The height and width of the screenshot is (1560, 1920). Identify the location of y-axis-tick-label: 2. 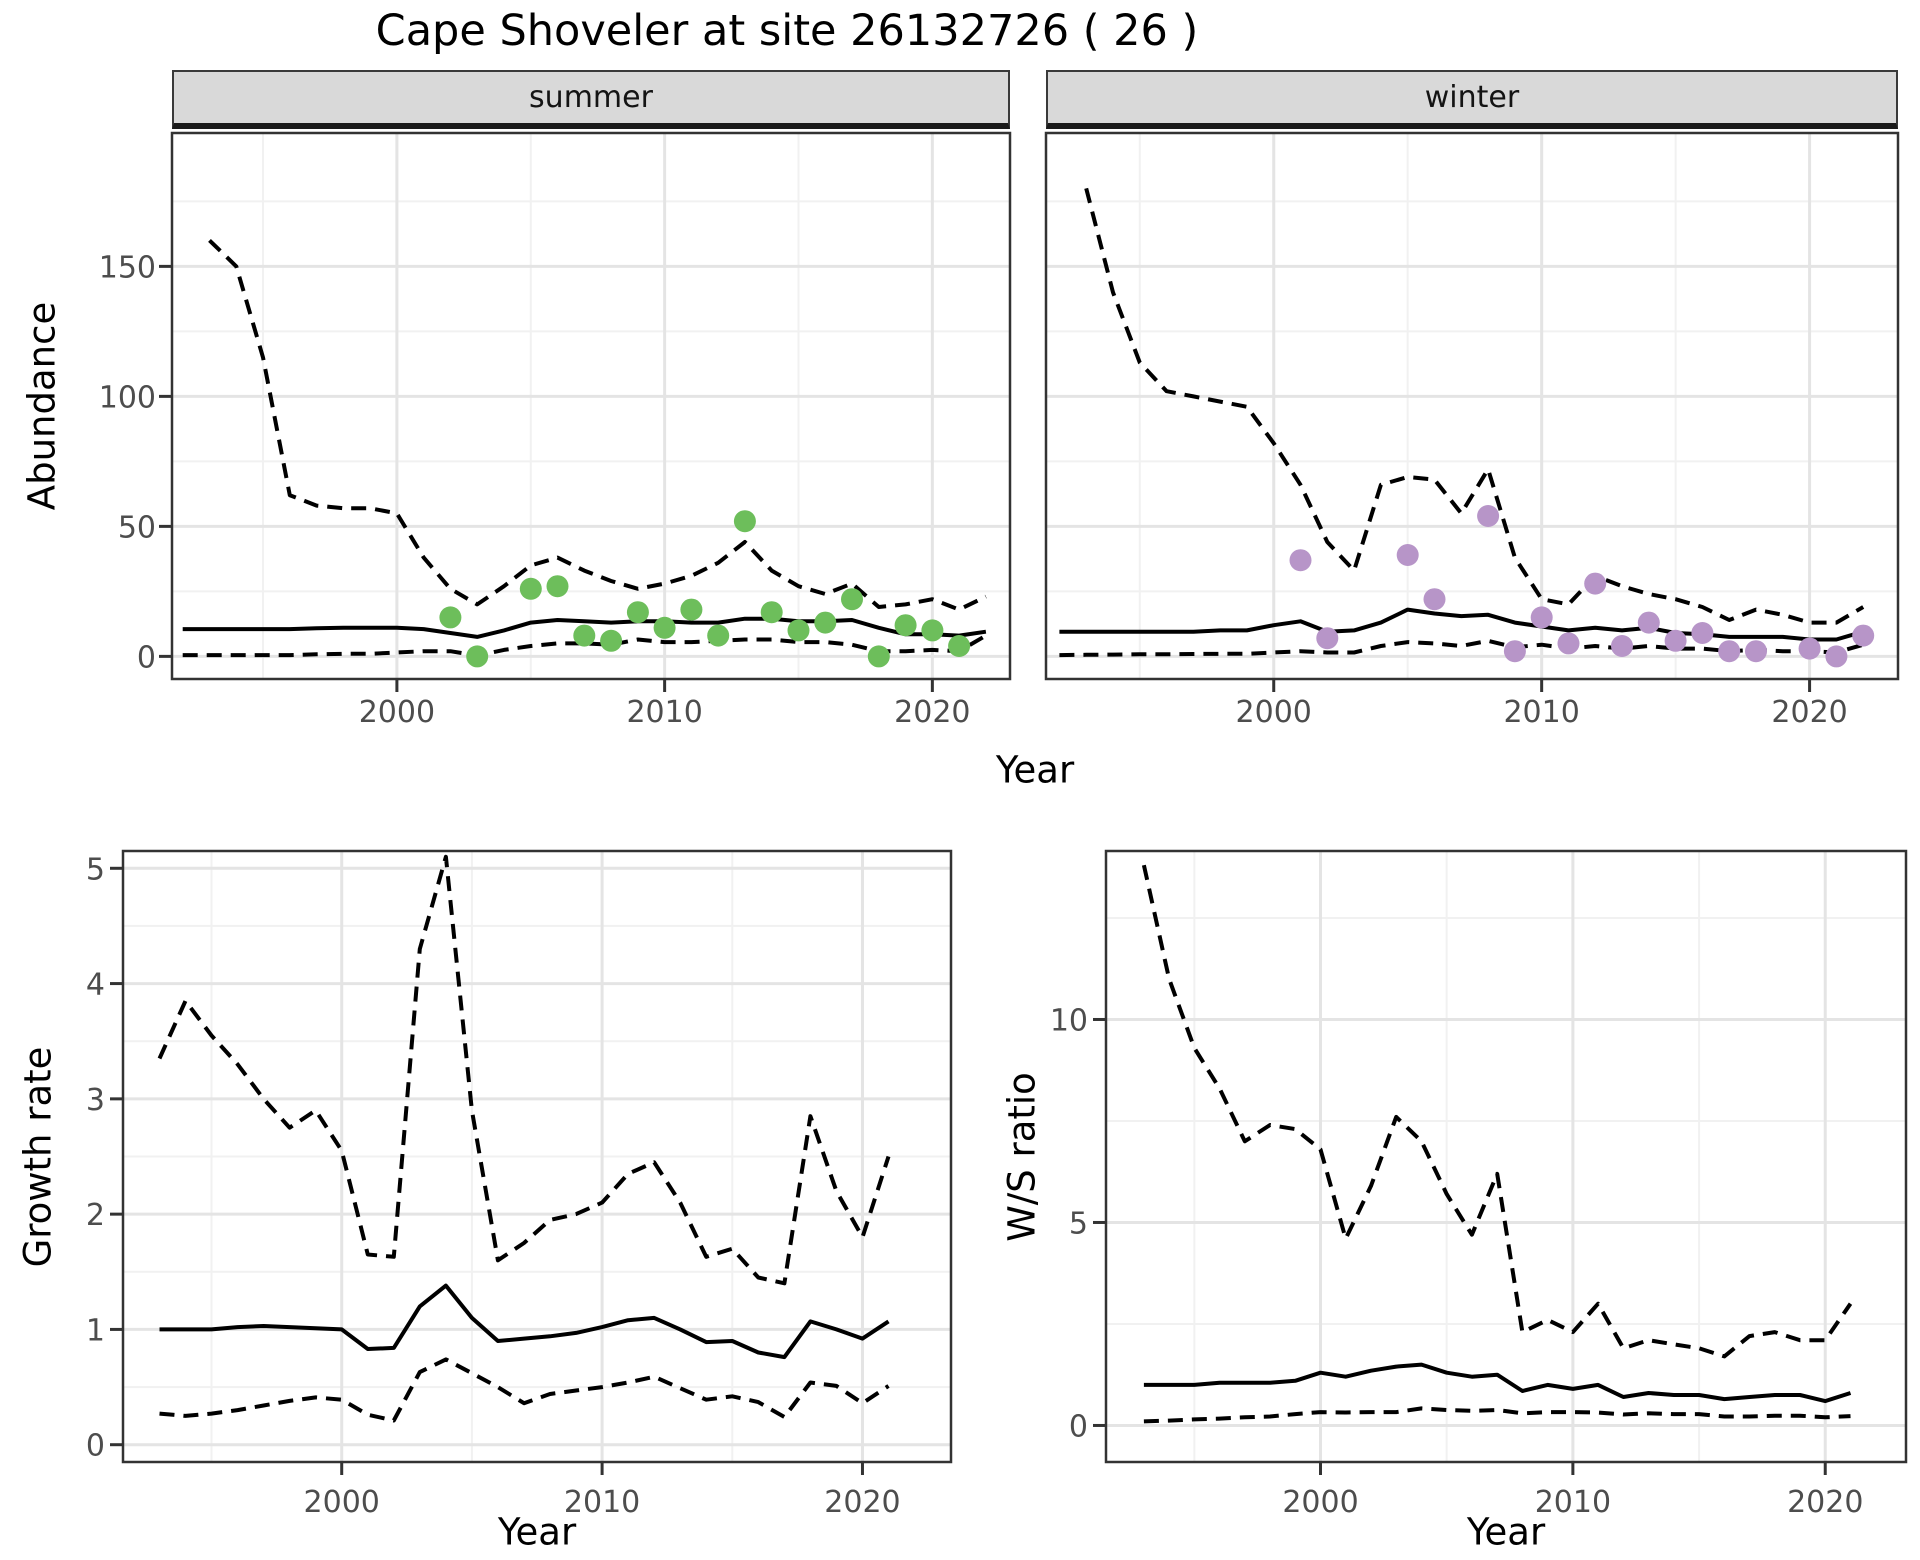
(95, 1215).